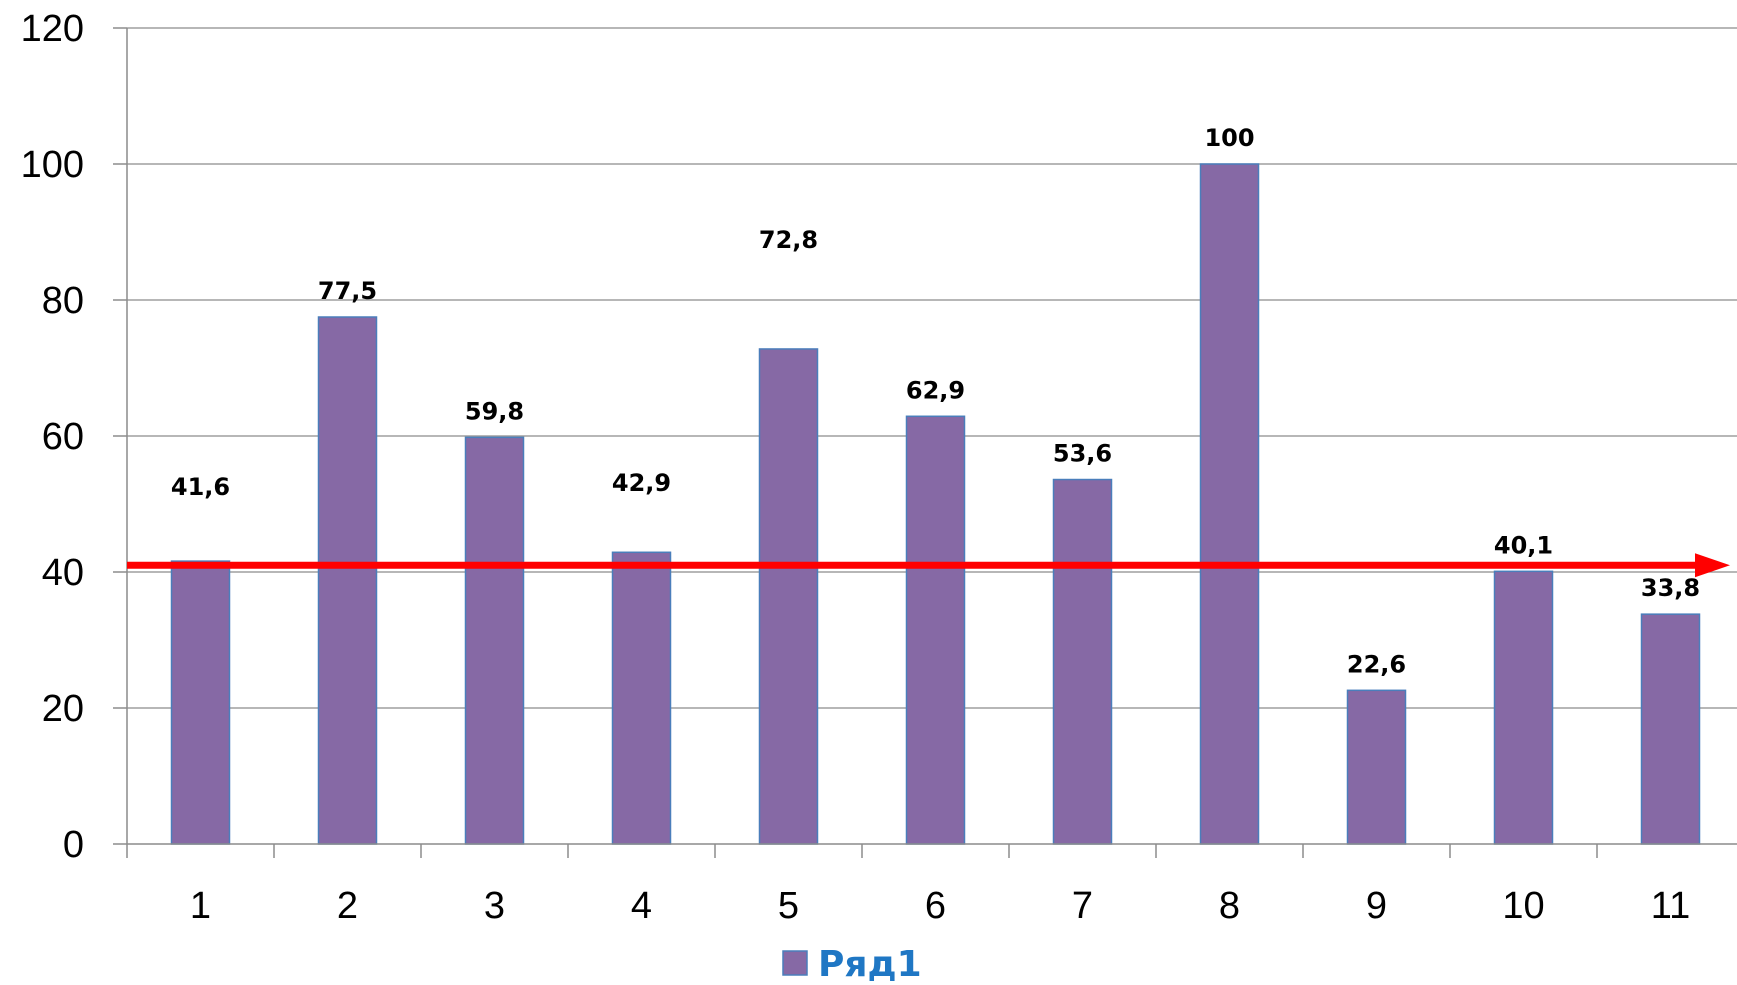 This screenshot has height=985, width=1737. I want to click on y-tick-label: 40, so click(63, 573).